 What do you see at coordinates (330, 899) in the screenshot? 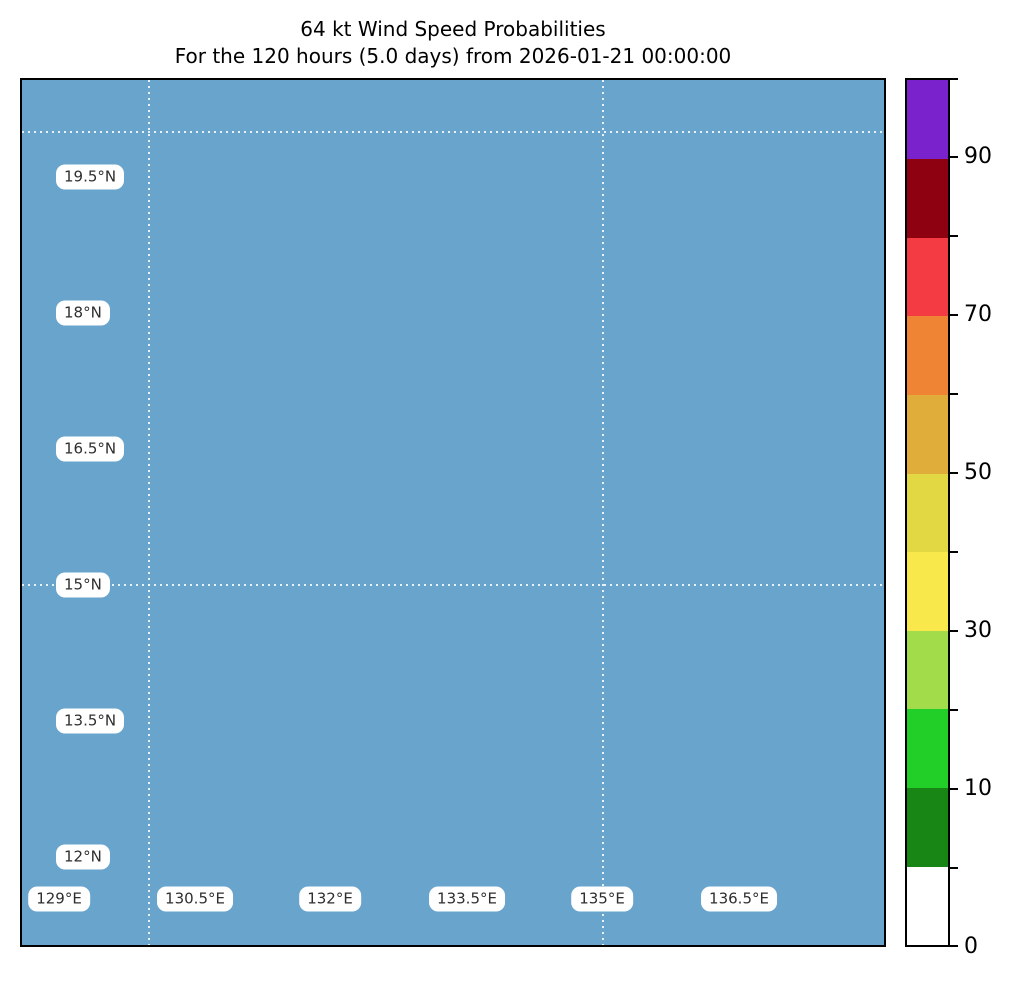
I see `lon-label: 132°E` at bounding box center [330, 899].